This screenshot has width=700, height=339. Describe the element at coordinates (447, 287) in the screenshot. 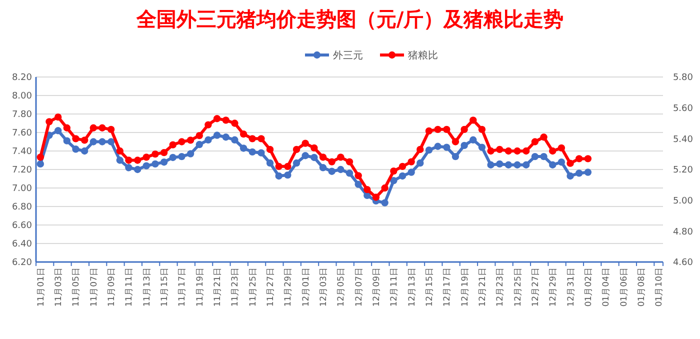

I see `x-tick-label: 12月17日` at that location.